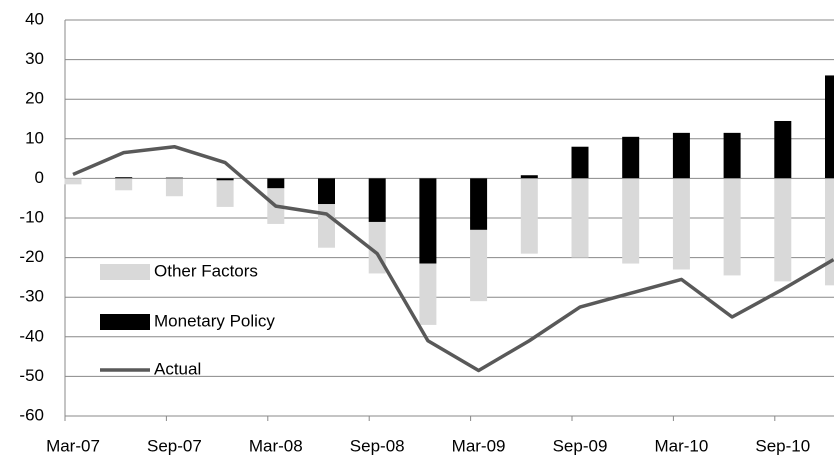 The height and width of the screenshot is (464, 834). I want to click on y-tick-label: 30, so click(34, 58).